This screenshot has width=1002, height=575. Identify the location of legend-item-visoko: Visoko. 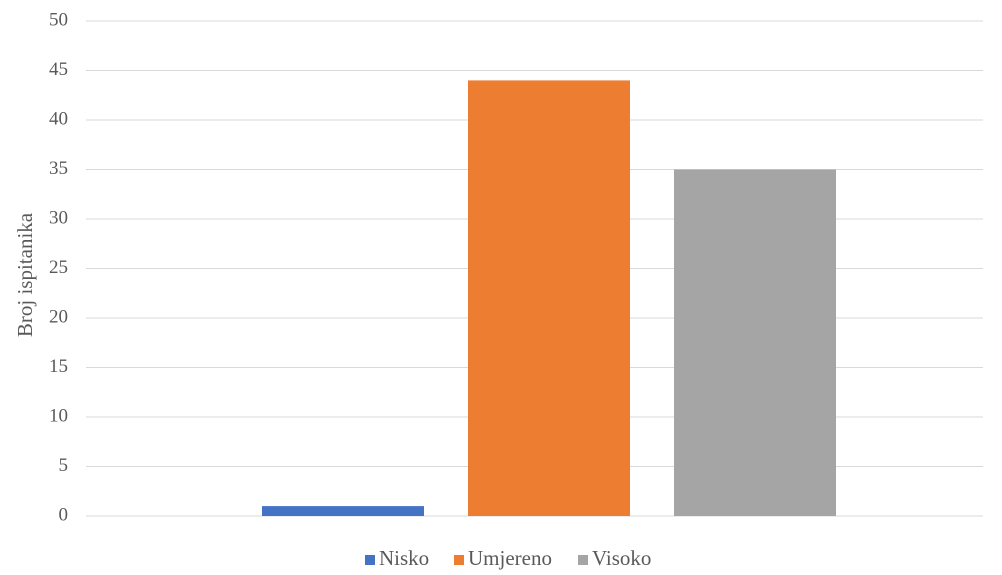
(614, 558).